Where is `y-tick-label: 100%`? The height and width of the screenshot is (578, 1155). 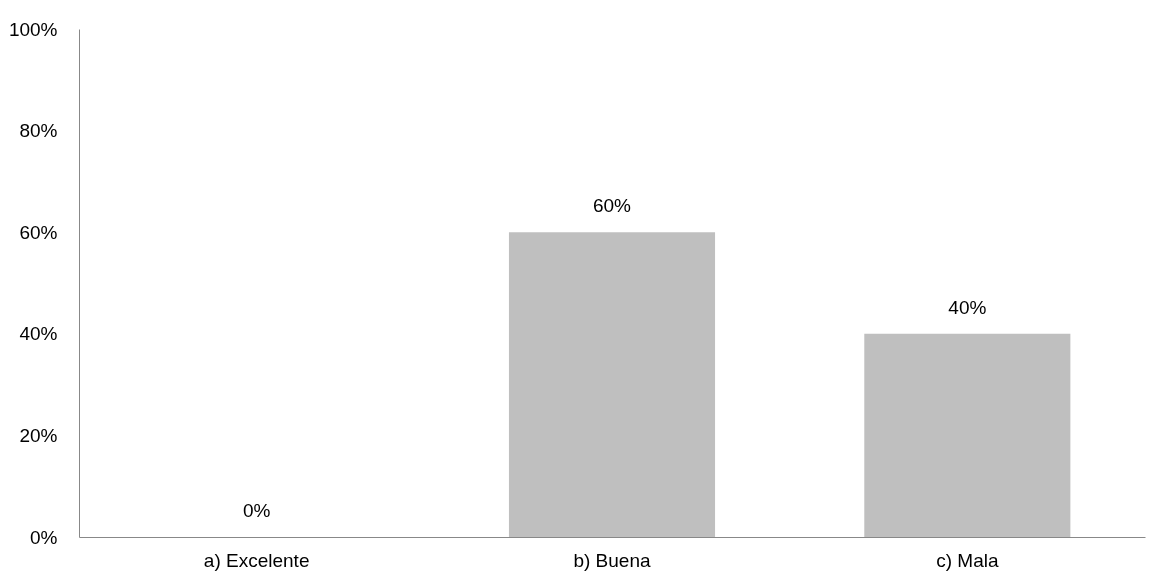 y-tick-label: 100% is located at coordinates (33, 29).